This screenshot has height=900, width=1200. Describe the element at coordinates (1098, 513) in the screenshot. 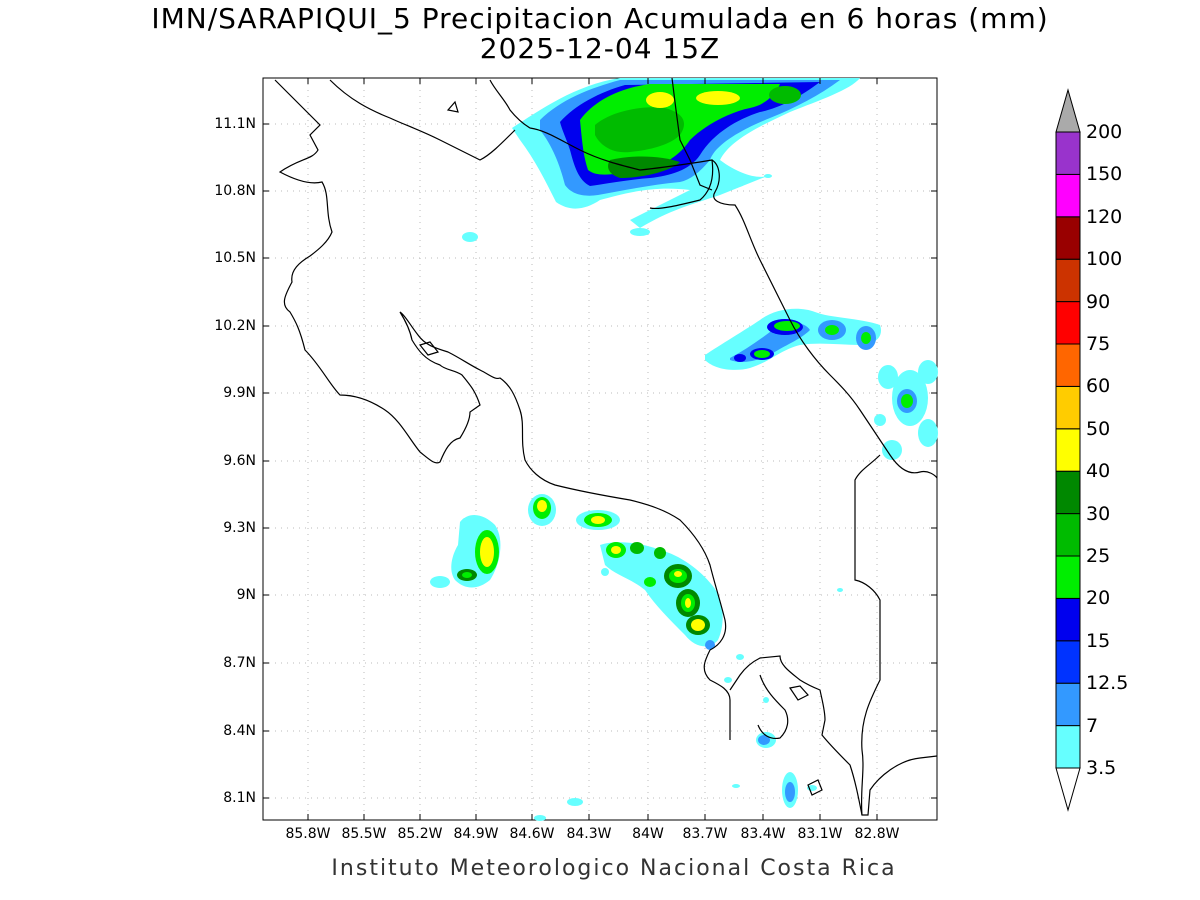

I see `colorbar-label: 30` at that location.